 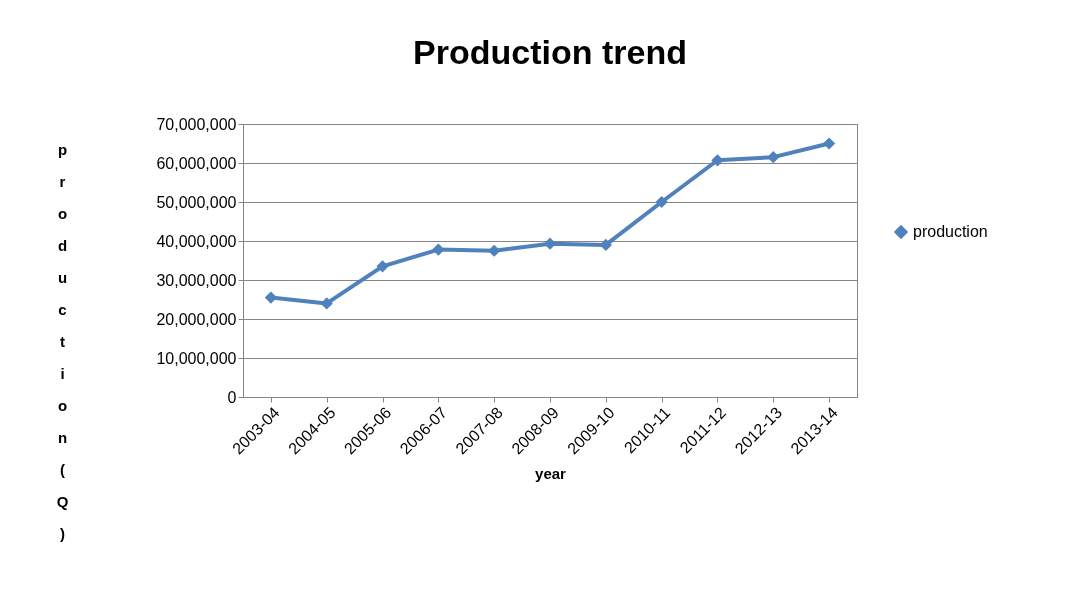 What do you see at coordinates (196, 358) in the screenshot?
I see `y-tick-label: 10,000,000` at bounding box center [196, 358].